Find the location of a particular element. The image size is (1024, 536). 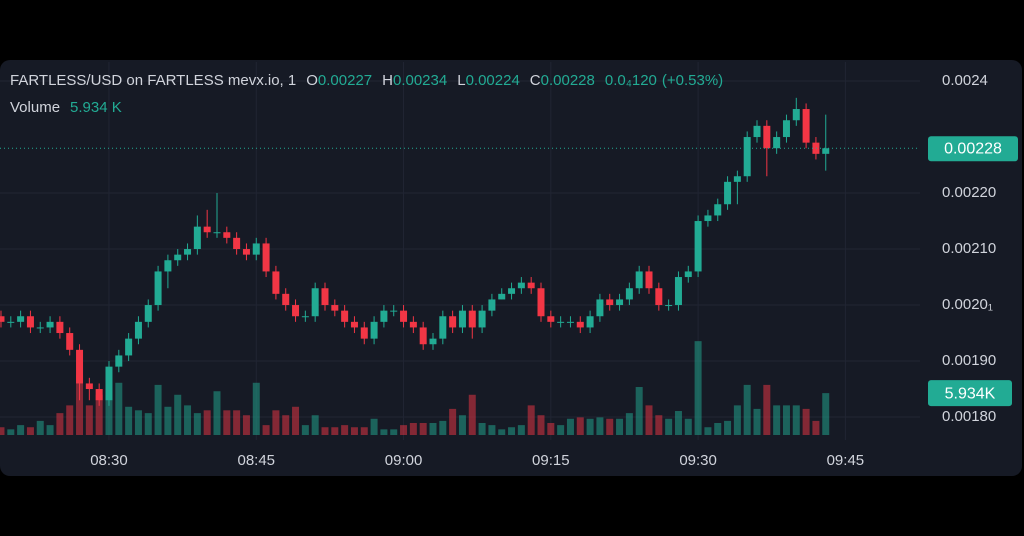

legend-text: 0.00227 is located at coordinates (345, 80).